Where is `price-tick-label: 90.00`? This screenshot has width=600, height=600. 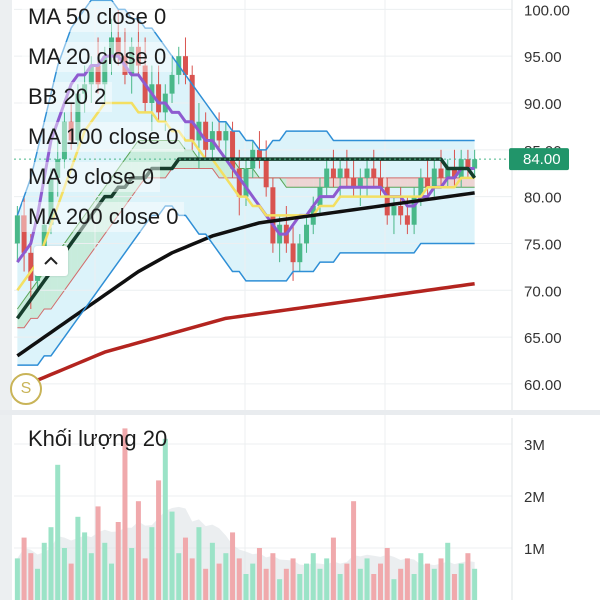
price-tick-label: 90.00 is located at coordinates (543, 104).